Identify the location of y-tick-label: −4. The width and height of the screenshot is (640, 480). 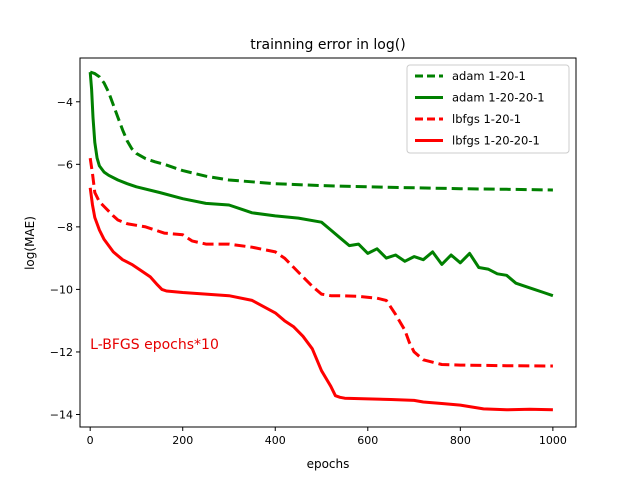
(65, 102).